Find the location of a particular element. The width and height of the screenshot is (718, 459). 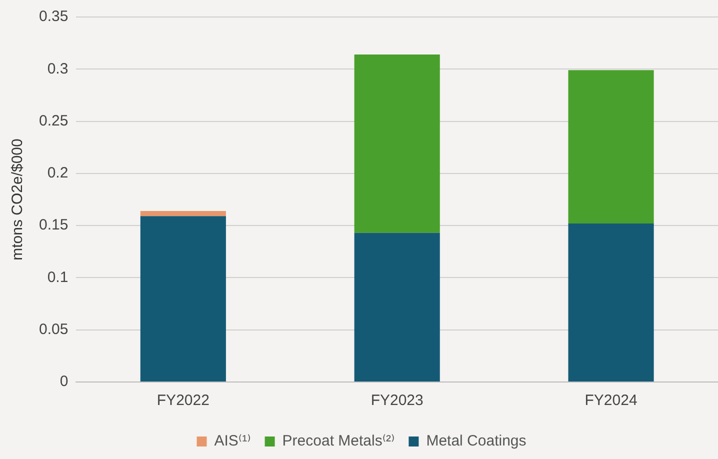

y-tick-label: 0.35 is located at coordinates (53, 17).